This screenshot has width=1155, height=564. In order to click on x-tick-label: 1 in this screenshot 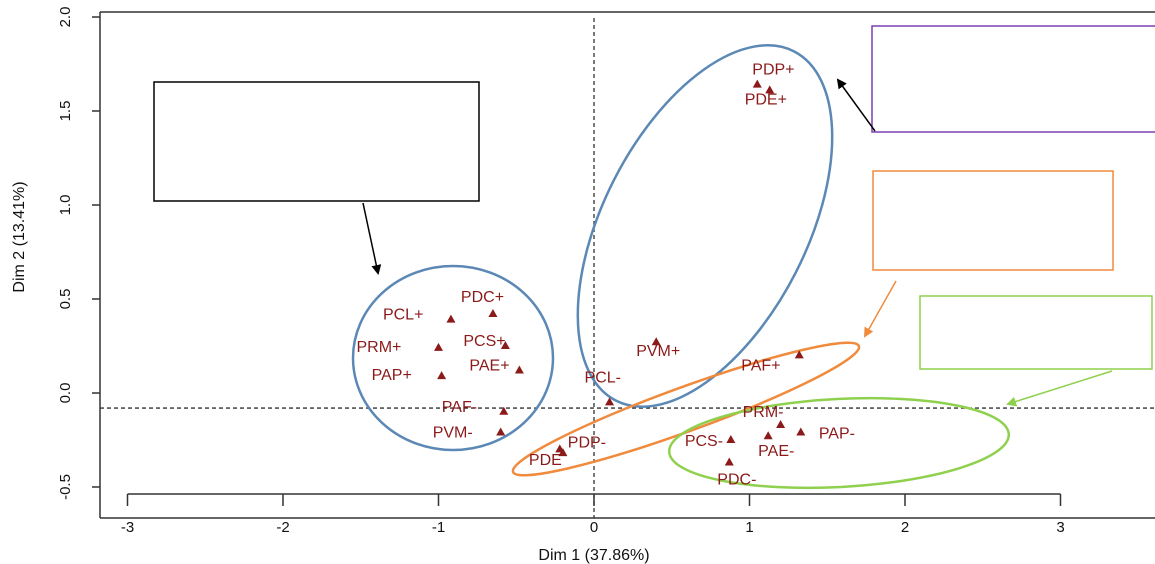, I will do `click(749, 527)`.